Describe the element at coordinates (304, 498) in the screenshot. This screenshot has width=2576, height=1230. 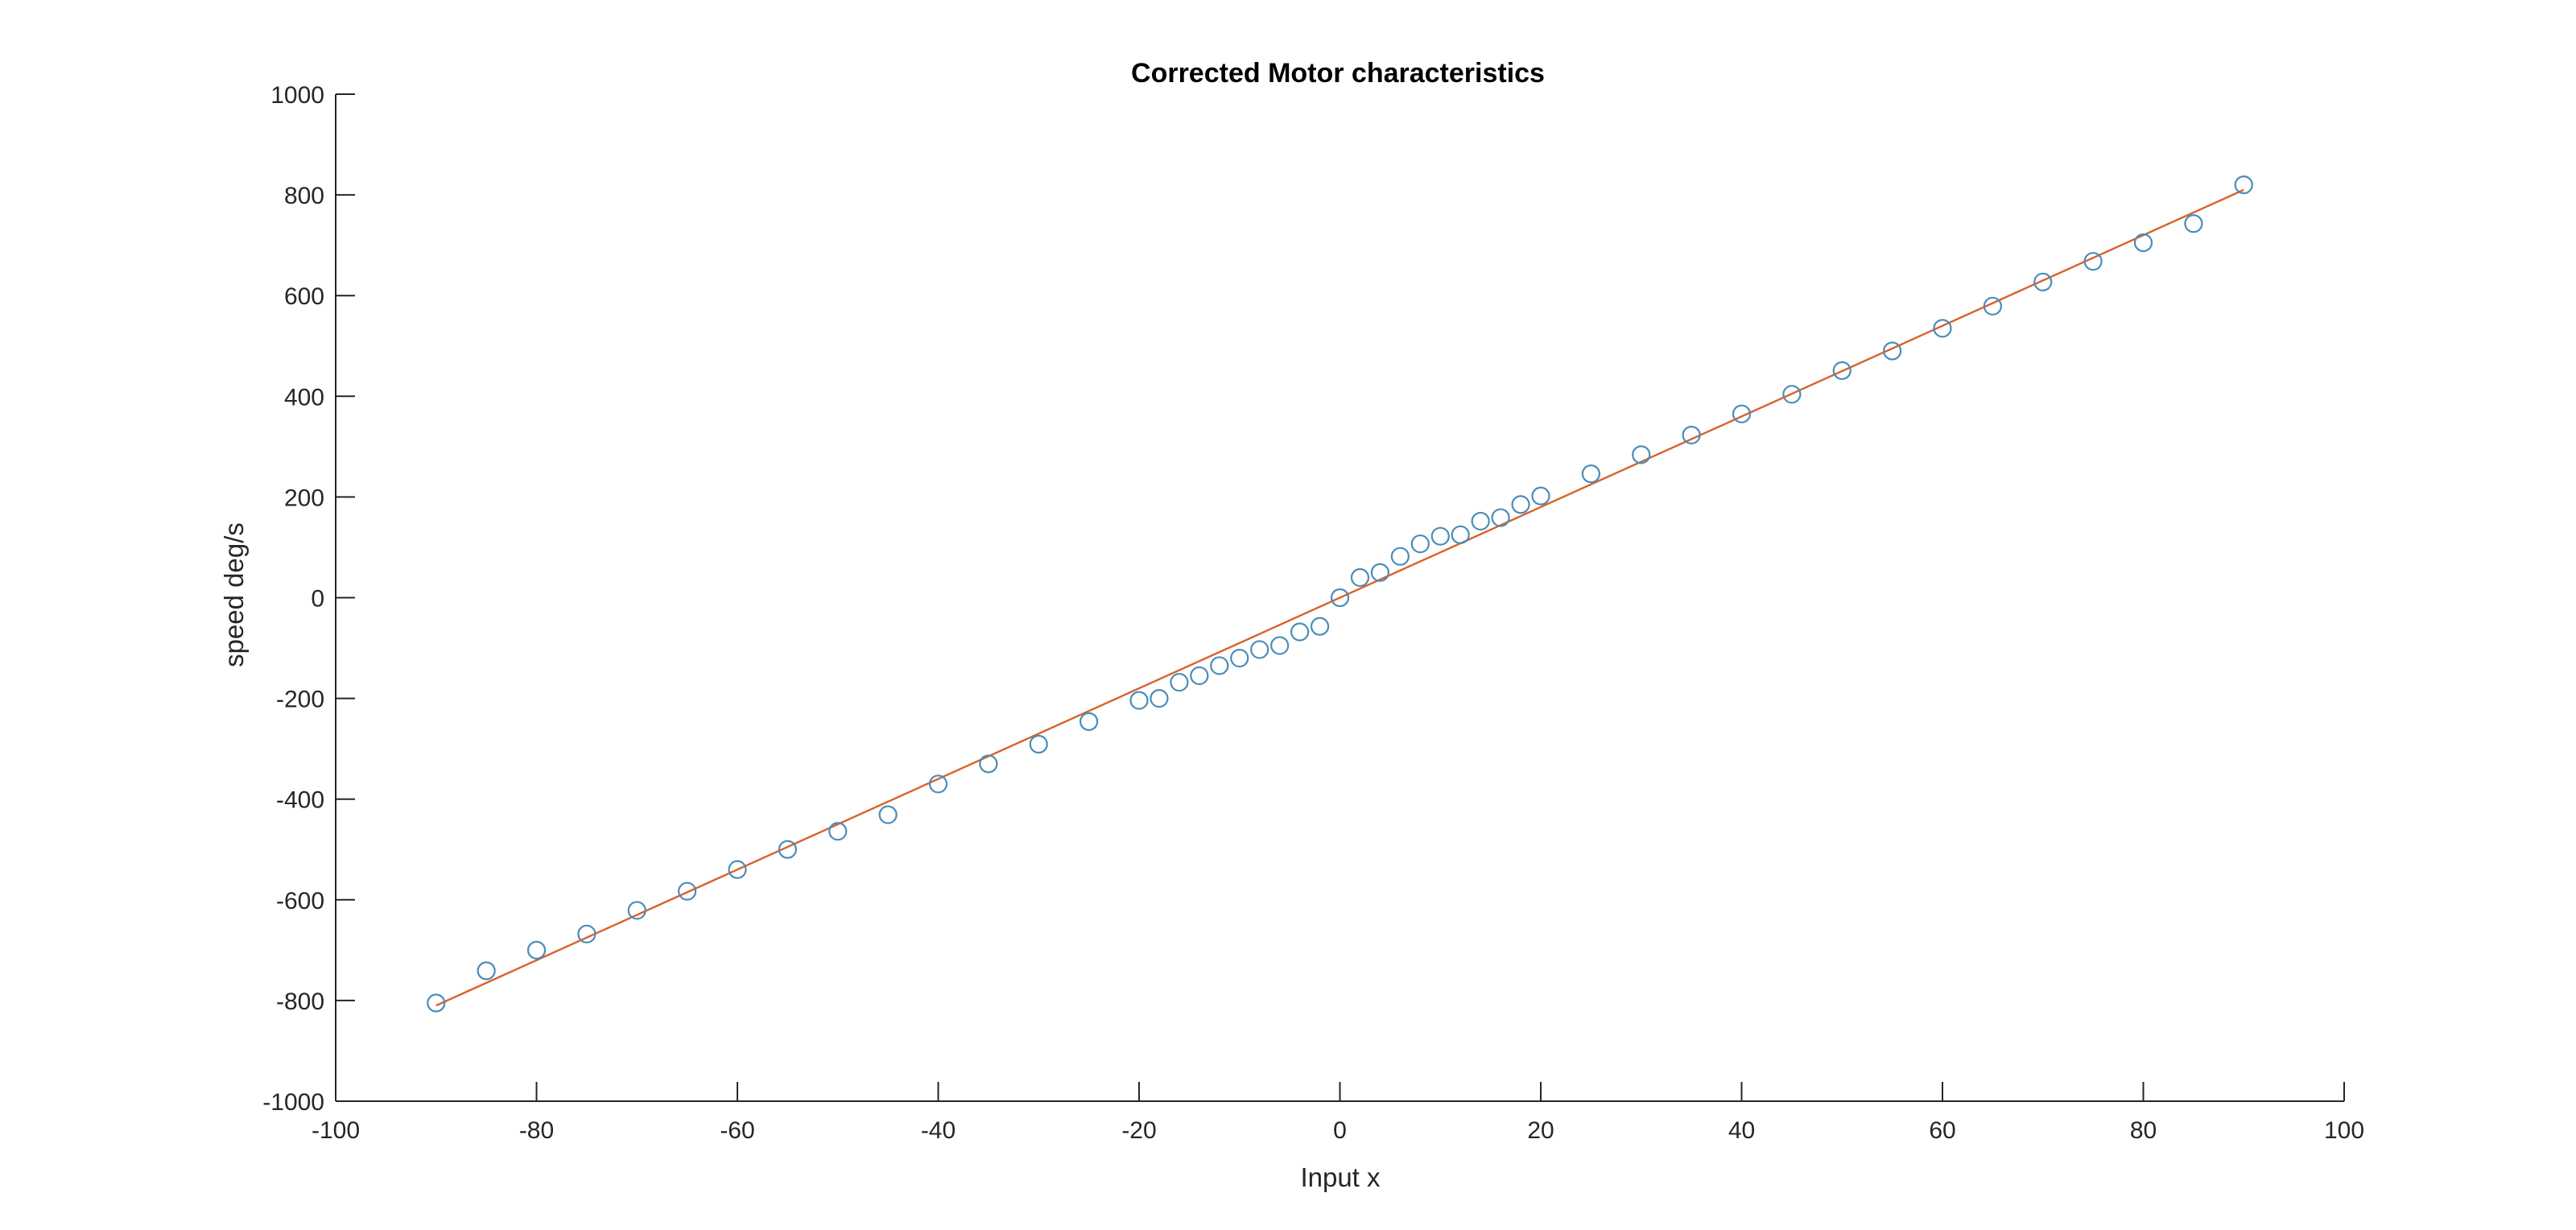
I see `y-tick-label: 200` at that location.